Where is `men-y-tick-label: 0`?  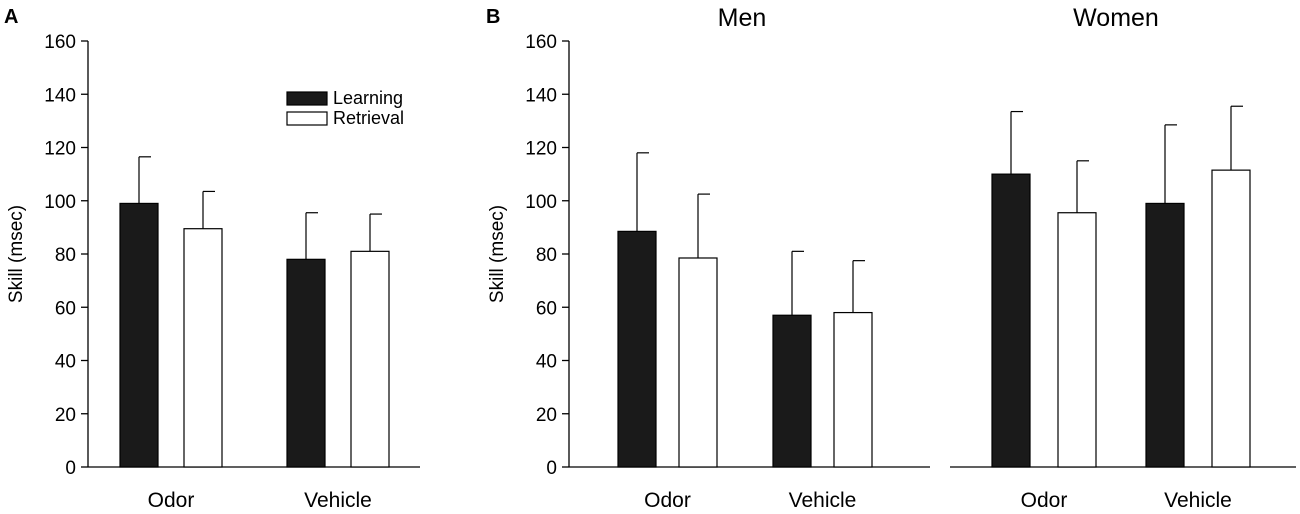 men-y-tick-label: 0 is located at coordinates (551, 468).